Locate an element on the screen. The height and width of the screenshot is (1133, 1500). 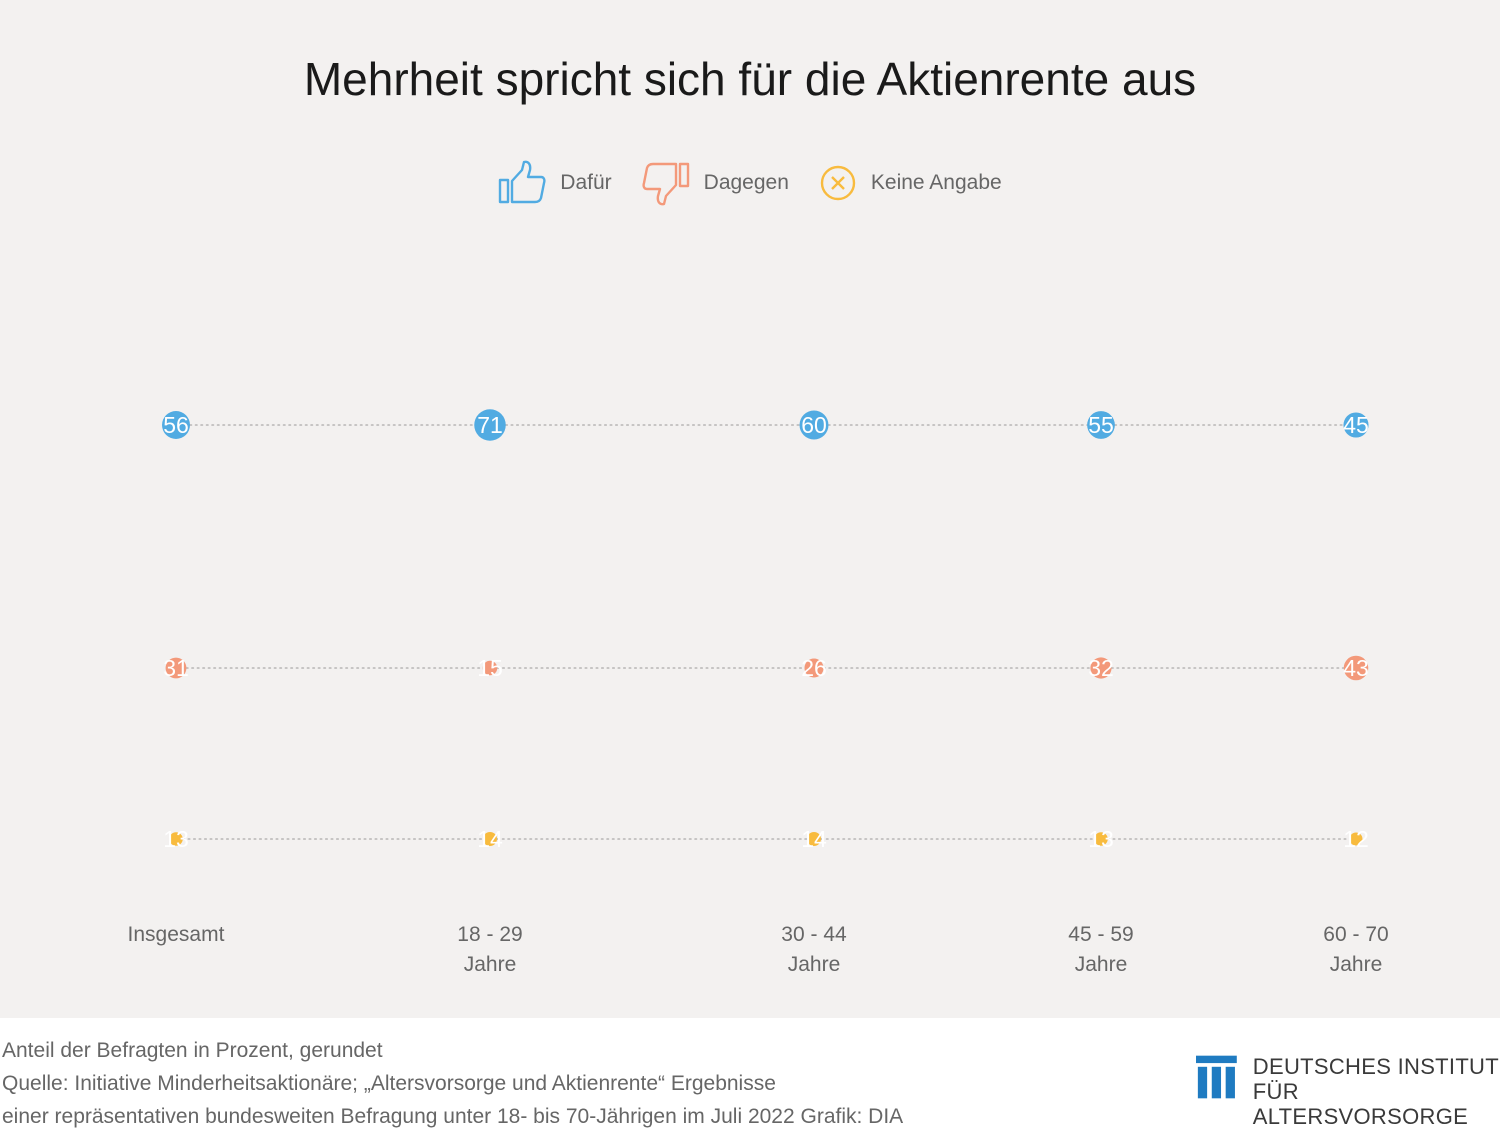
logo-line-2: FÜR ALTERSVORSORGE is located at coordinates (1360, 1104).